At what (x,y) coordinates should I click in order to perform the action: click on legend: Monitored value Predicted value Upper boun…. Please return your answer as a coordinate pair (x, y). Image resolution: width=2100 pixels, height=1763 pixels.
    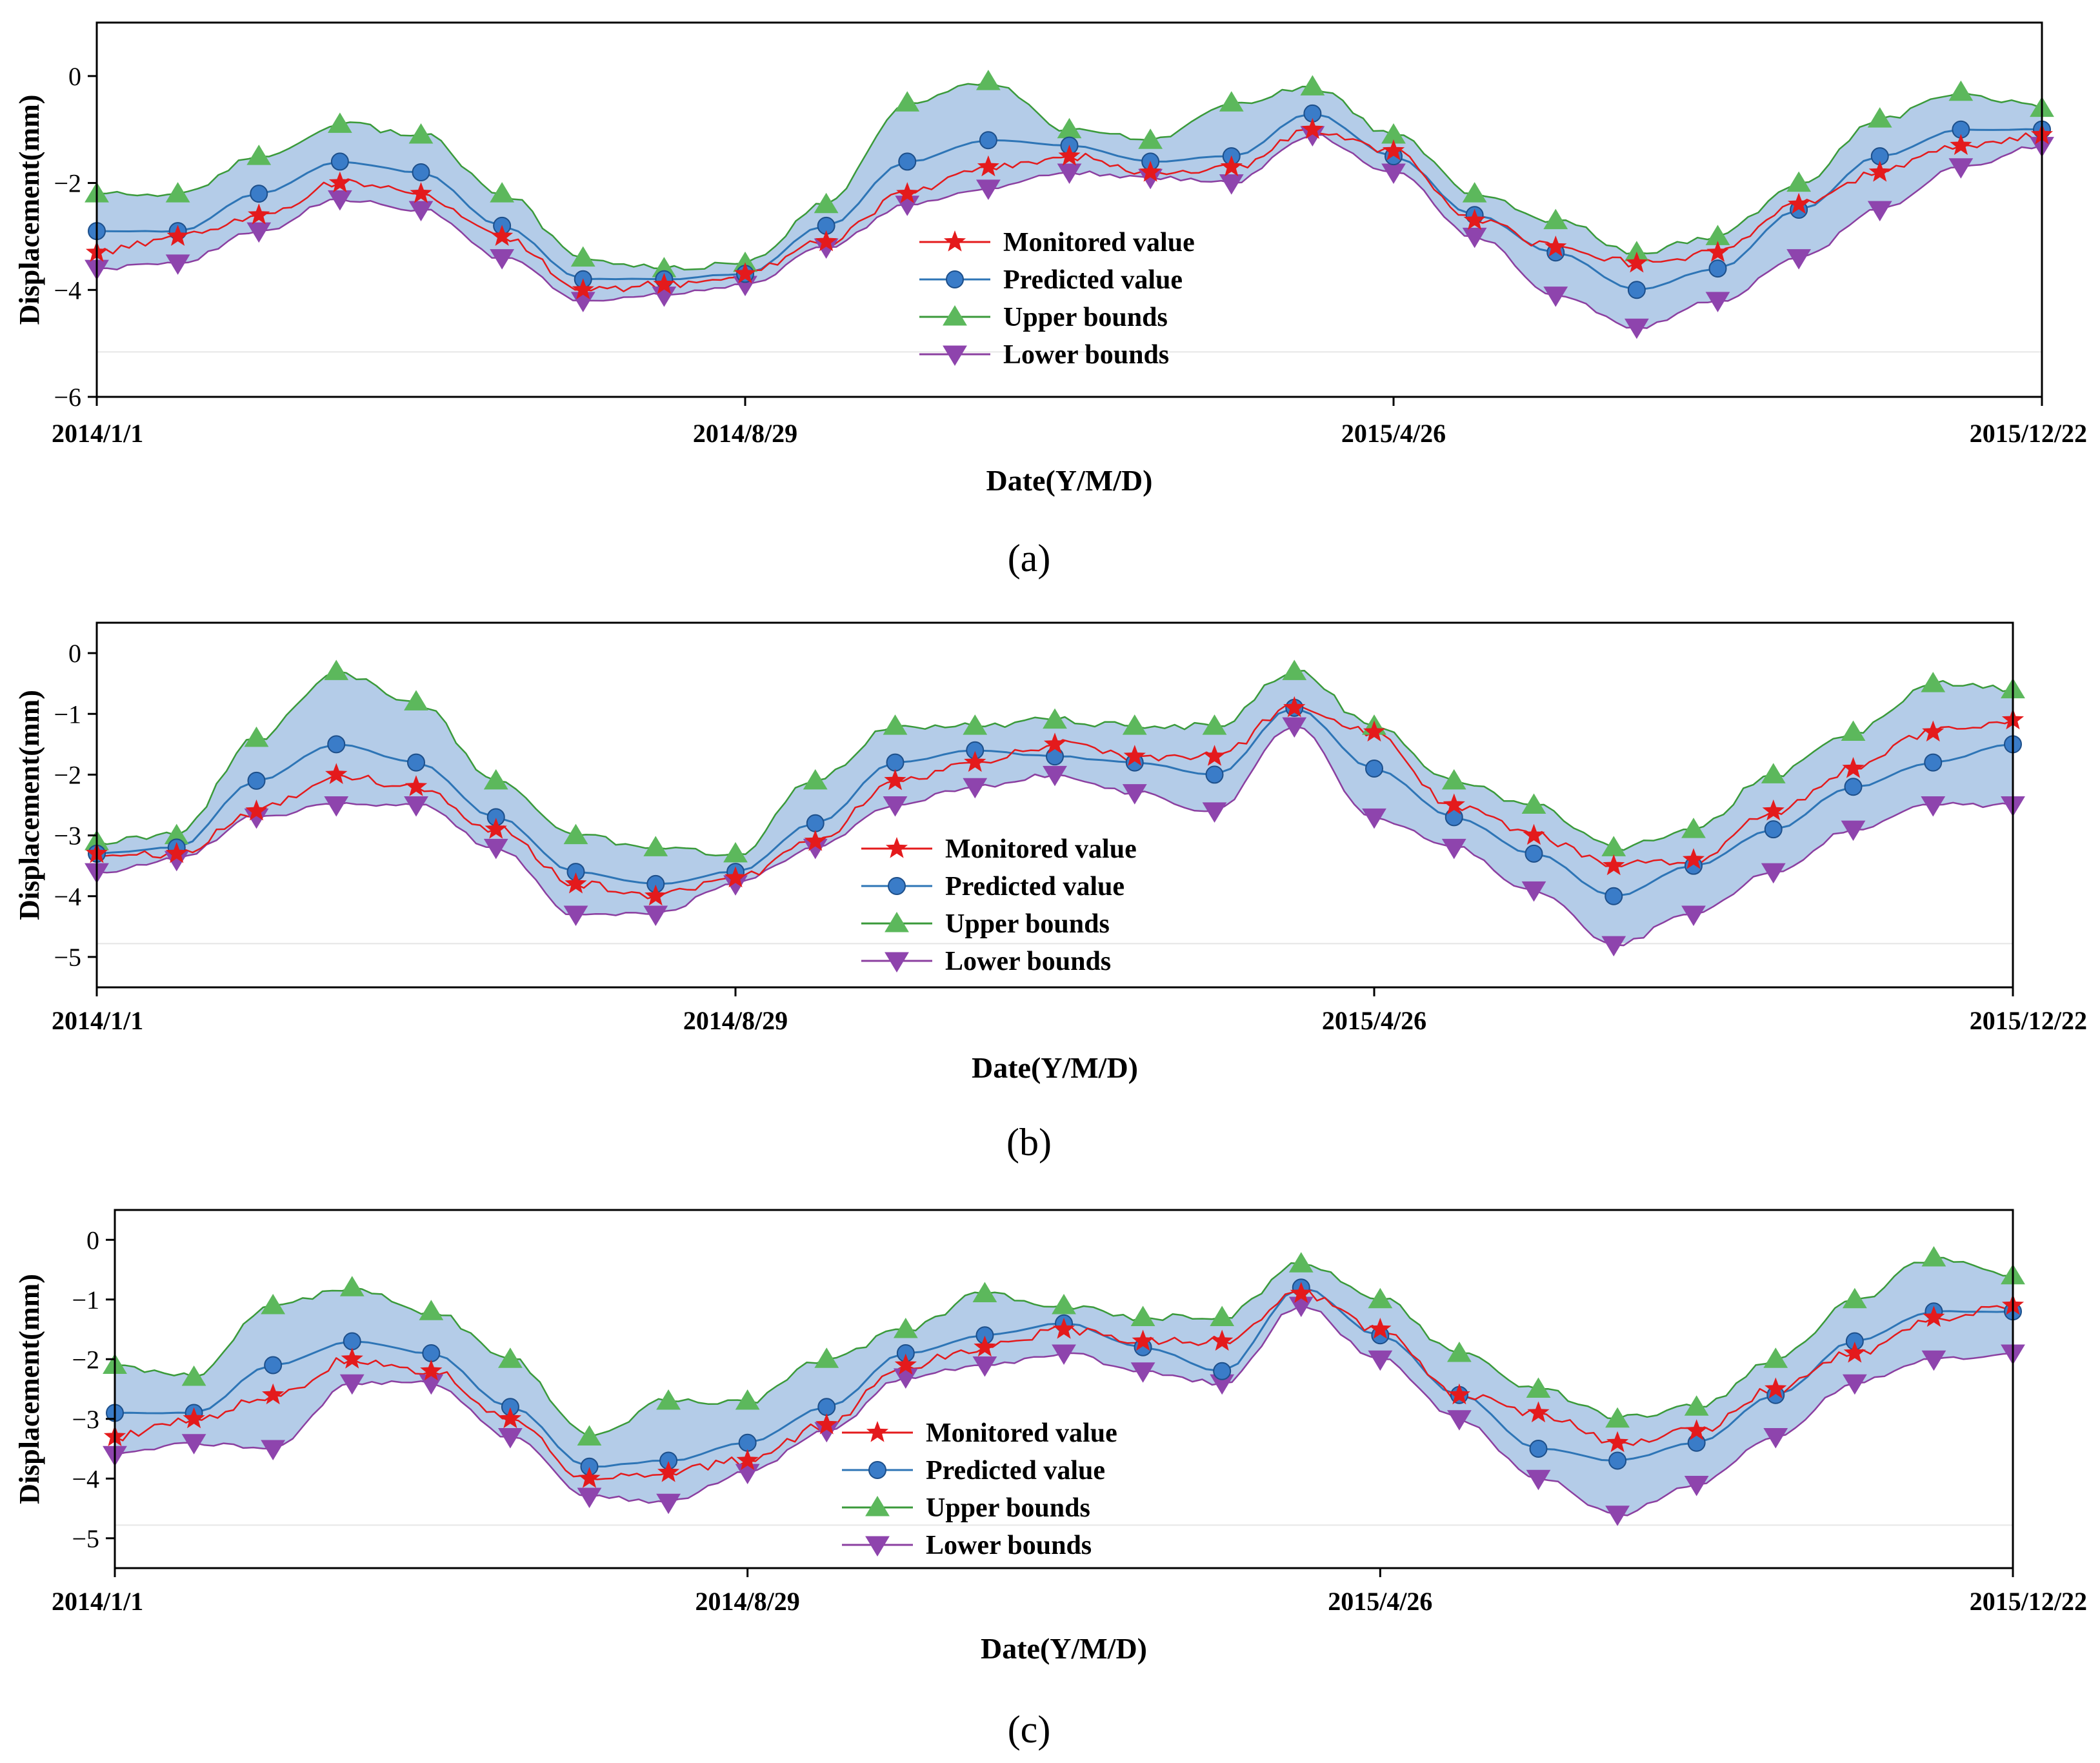
    Looking at the image, I should click on (1057, 299).